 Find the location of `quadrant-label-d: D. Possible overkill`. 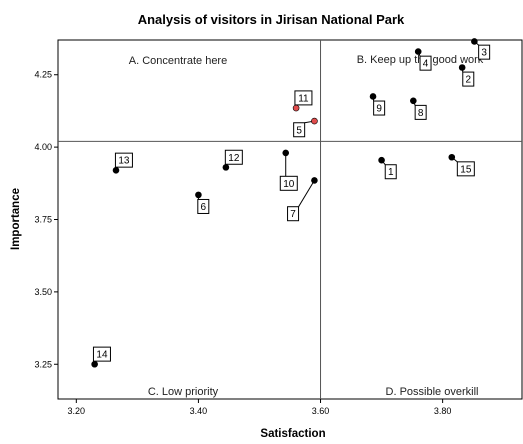

quadrant-label-d: D. Possible overkill is located at coordinates (432, 392).